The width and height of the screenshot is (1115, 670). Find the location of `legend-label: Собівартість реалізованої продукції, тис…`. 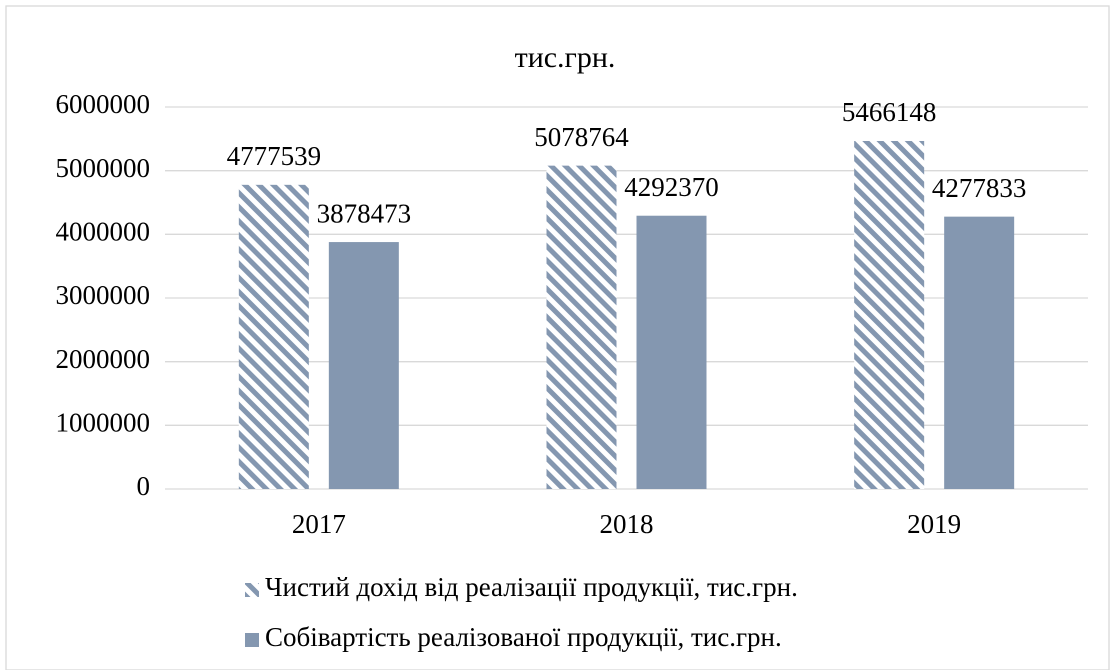

legend-label: Собівартість реалізованої продукції, тис… is located at coordinates (523, 637).